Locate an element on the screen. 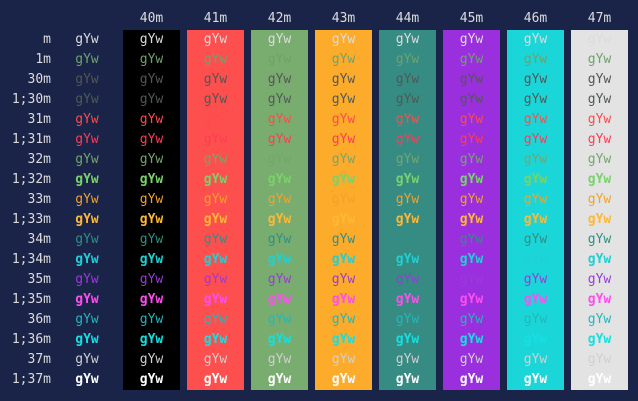  background-column-45m is located at coordinates (471, 210).